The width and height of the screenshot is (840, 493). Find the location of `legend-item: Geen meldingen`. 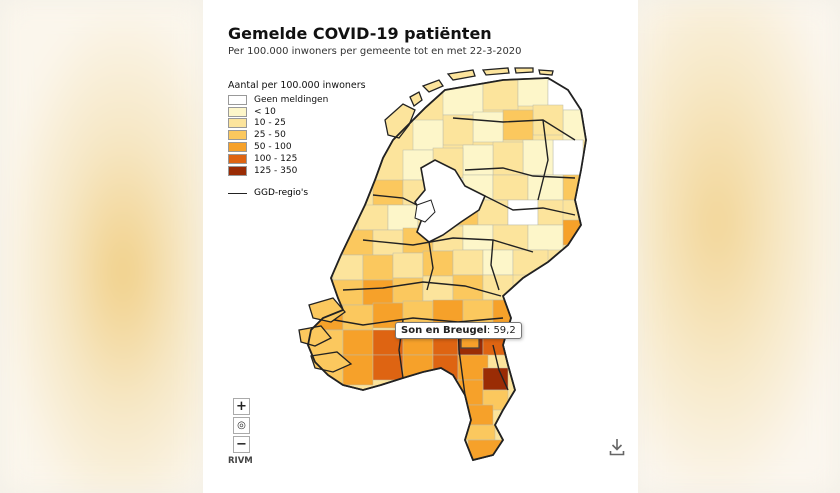

legend-item: Geen meldingen is located at coordinates (297, 100).